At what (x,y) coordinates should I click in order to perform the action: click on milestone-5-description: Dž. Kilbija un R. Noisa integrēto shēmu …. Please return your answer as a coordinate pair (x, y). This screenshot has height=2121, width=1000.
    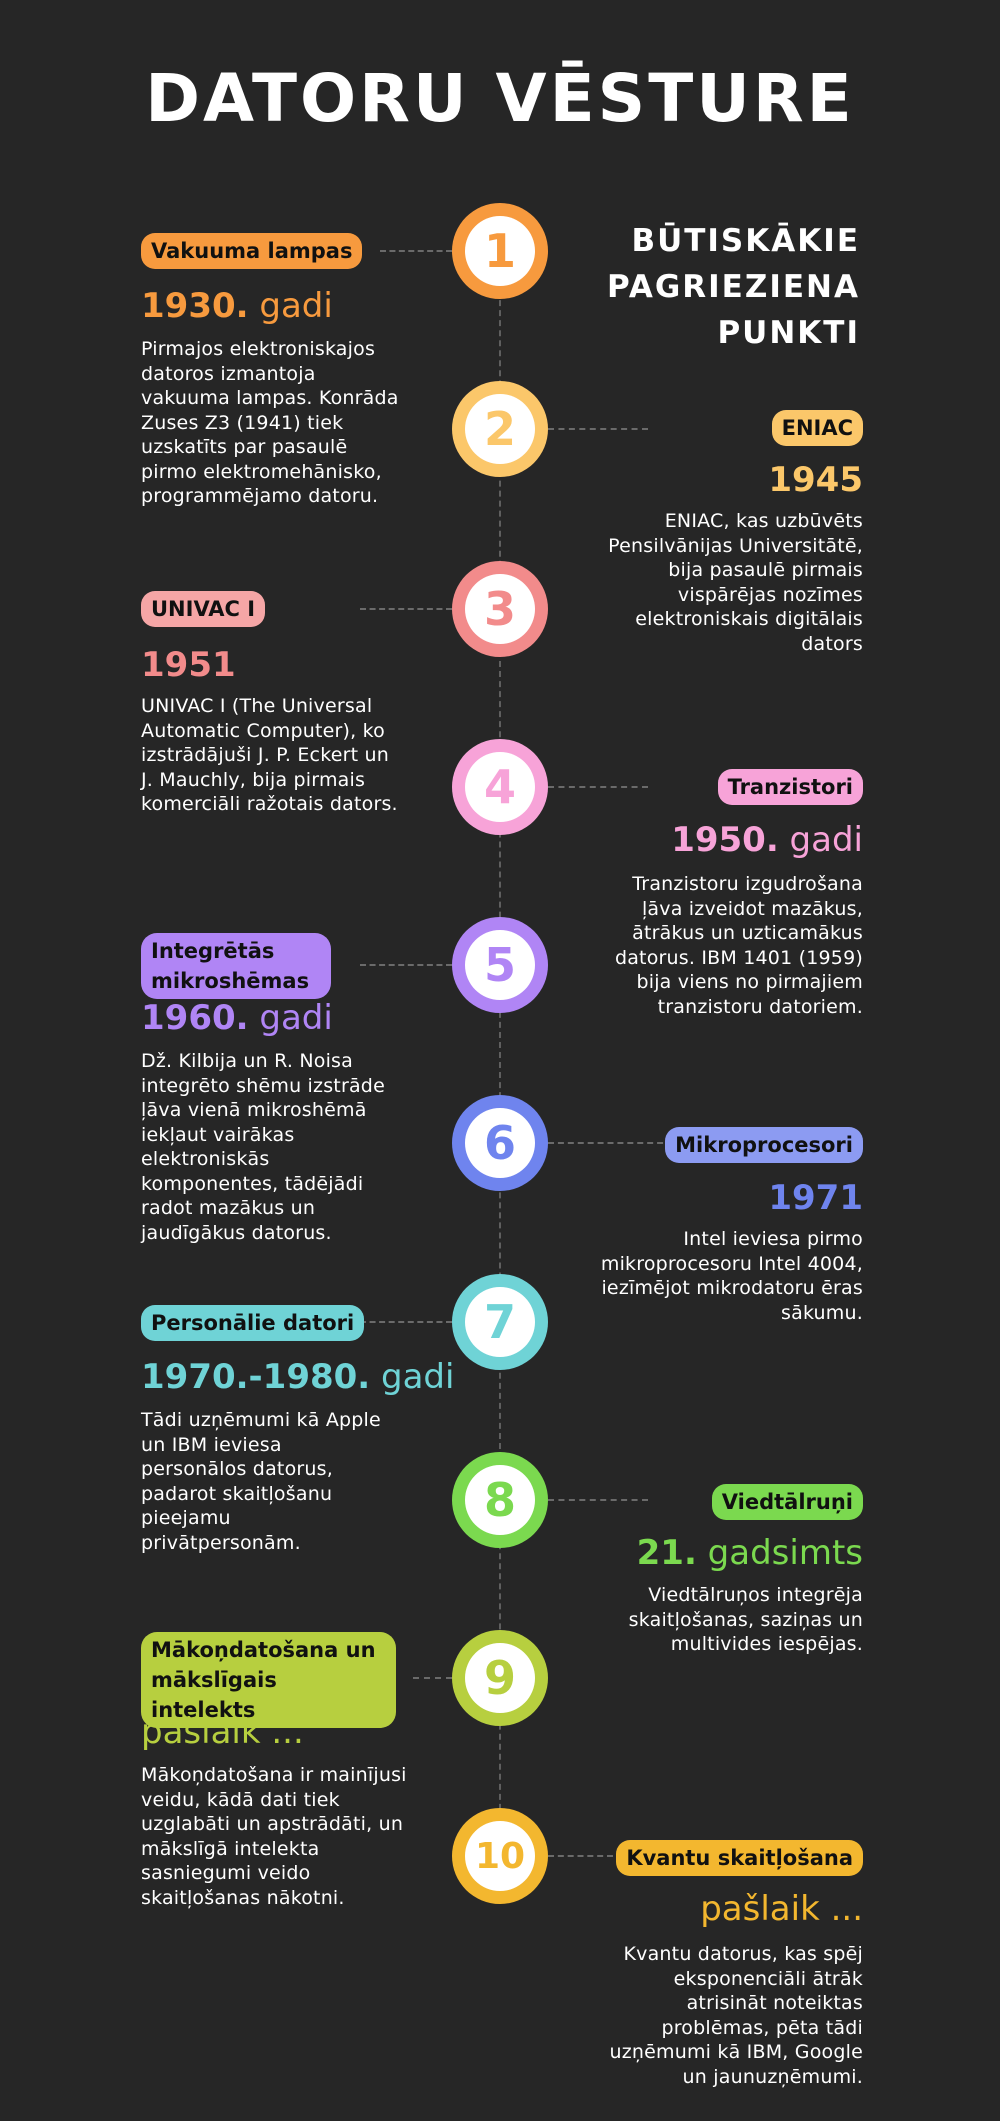
    Looking at the image, I should click on (263, 1147).